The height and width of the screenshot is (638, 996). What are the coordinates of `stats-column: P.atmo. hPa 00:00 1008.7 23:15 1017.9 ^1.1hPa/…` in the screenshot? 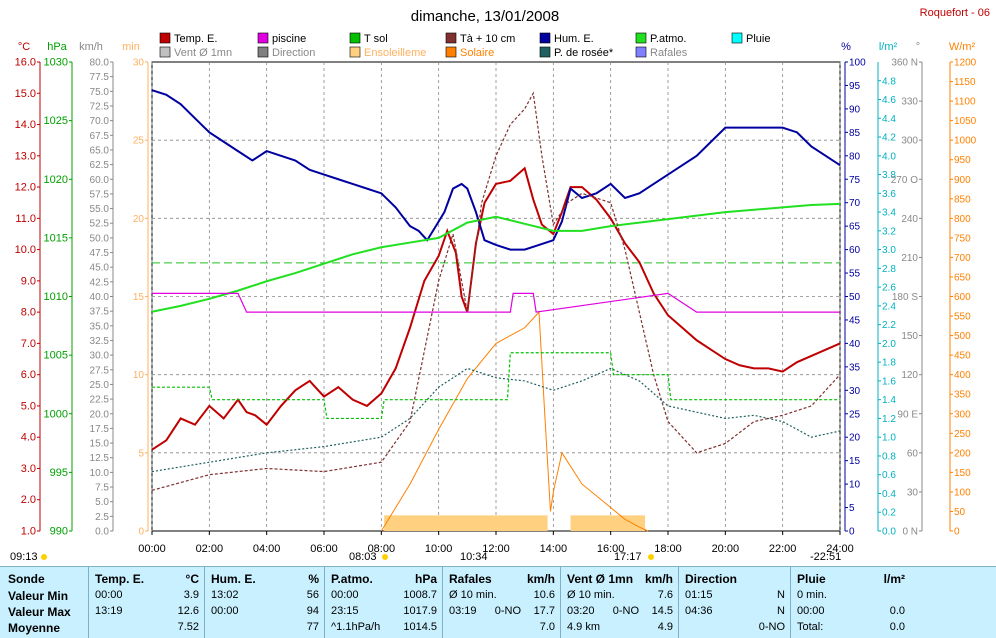 It's located at (383, 602).